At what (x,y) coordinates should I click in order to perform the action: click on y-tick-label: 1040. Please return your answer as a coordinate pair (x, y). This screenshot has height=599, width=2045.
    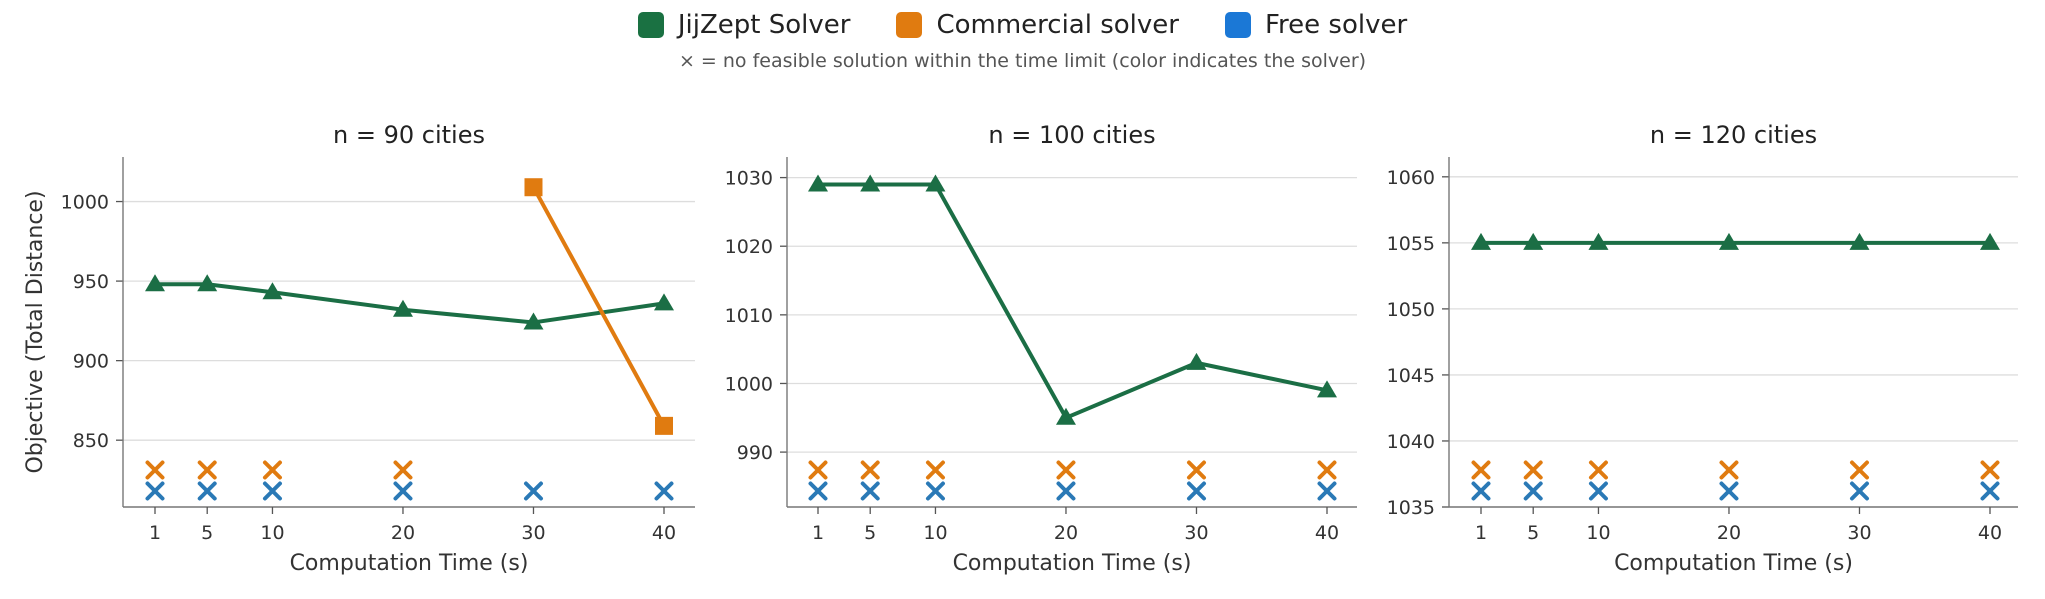
    Looking at the image, I should click on (1411, 442).